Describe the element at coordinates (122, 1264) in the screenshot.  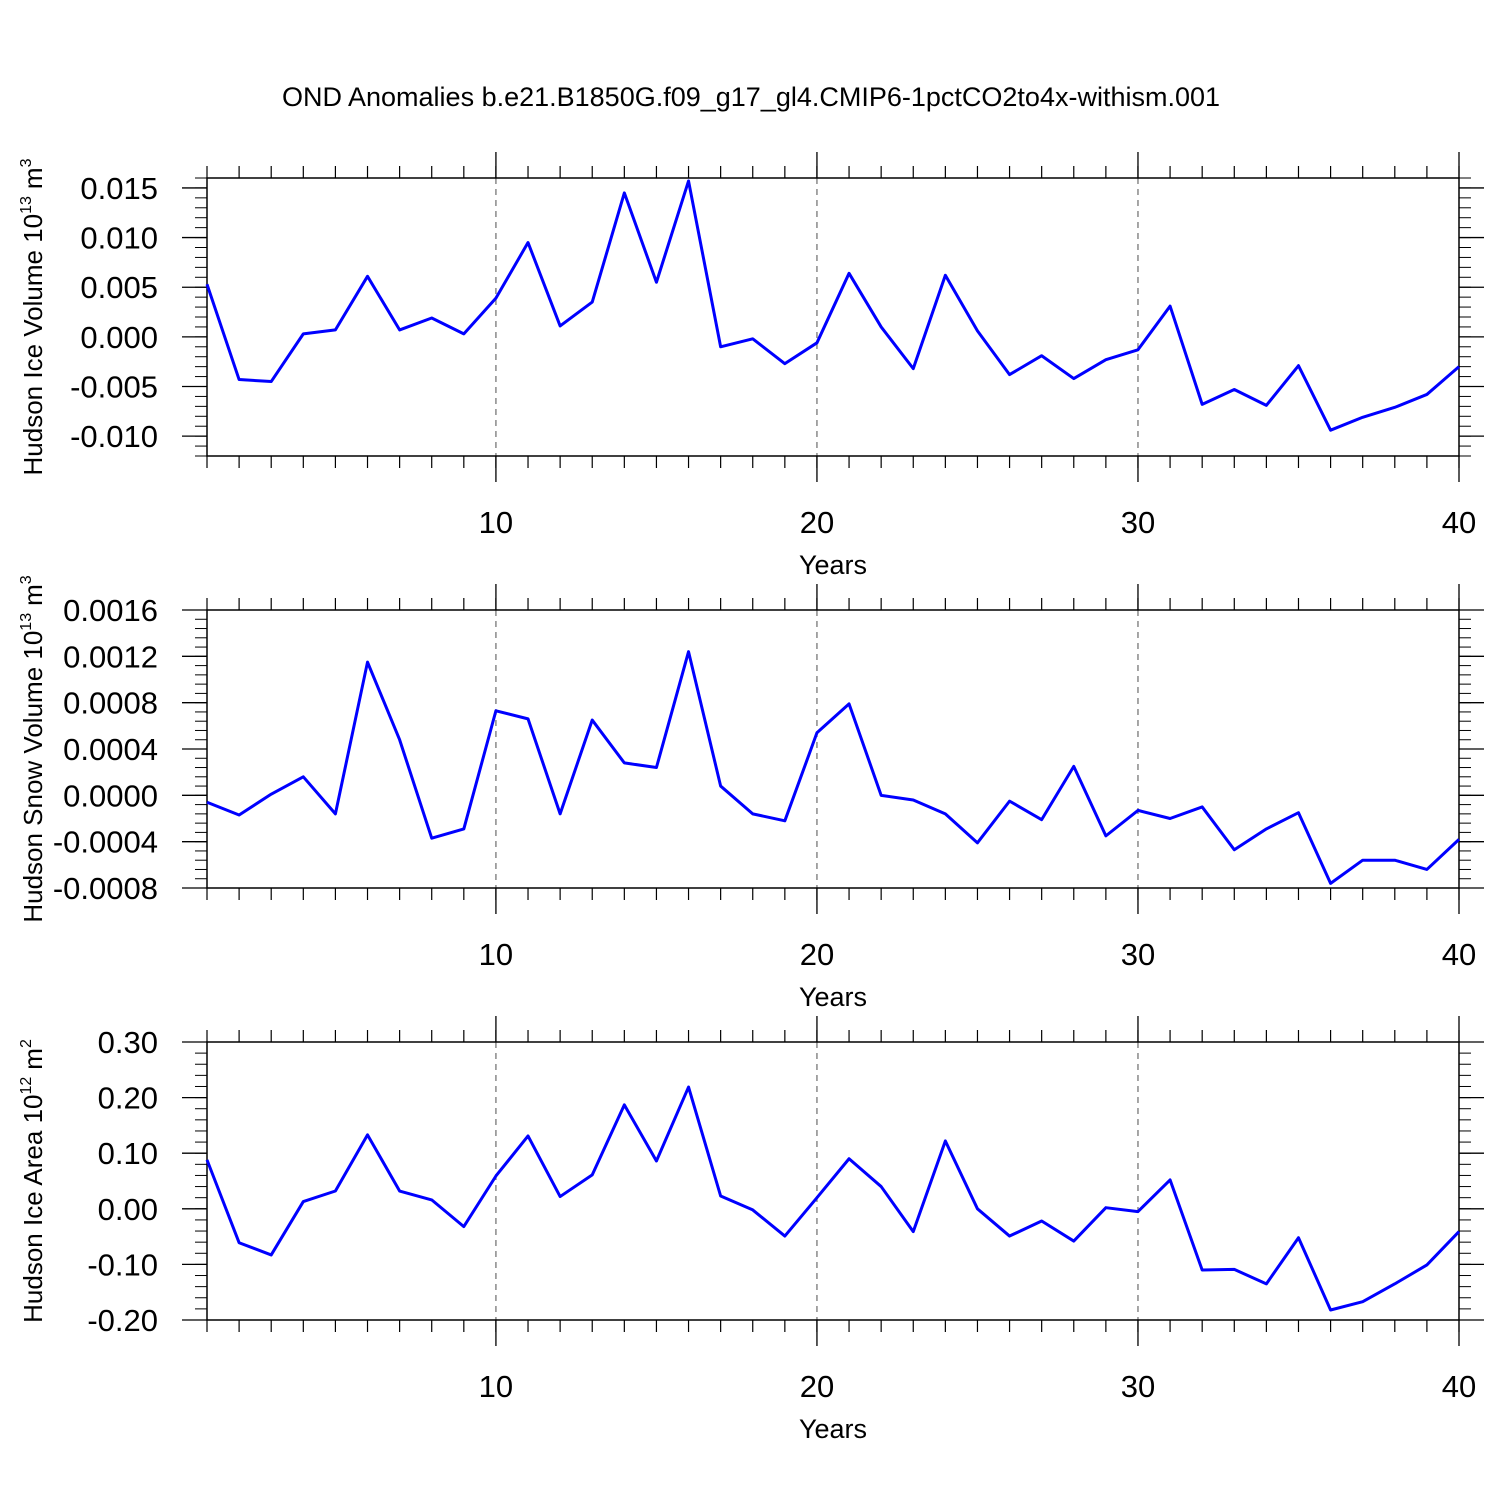
I see `y-tick-label: -0.10` at that location.